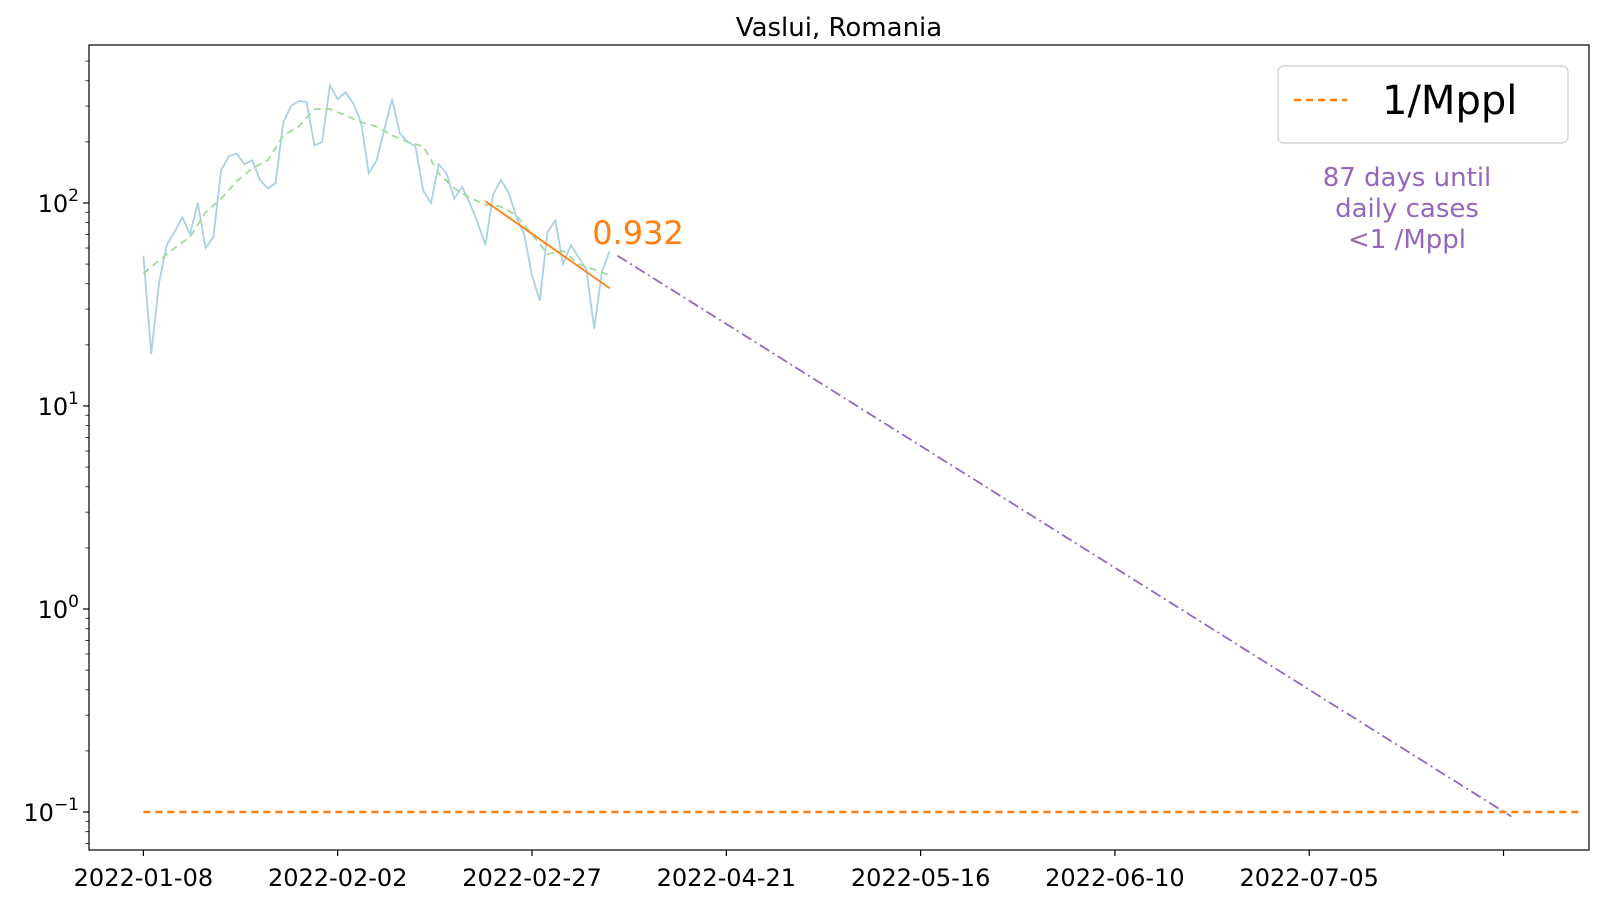 The width and height of the screenshot is (1600, 900). Describe the element at coordinates (56, 452) in the screenshot. I see `y-axis: 10⁻¹ 10⁰ 10¹ 10²` at that location.